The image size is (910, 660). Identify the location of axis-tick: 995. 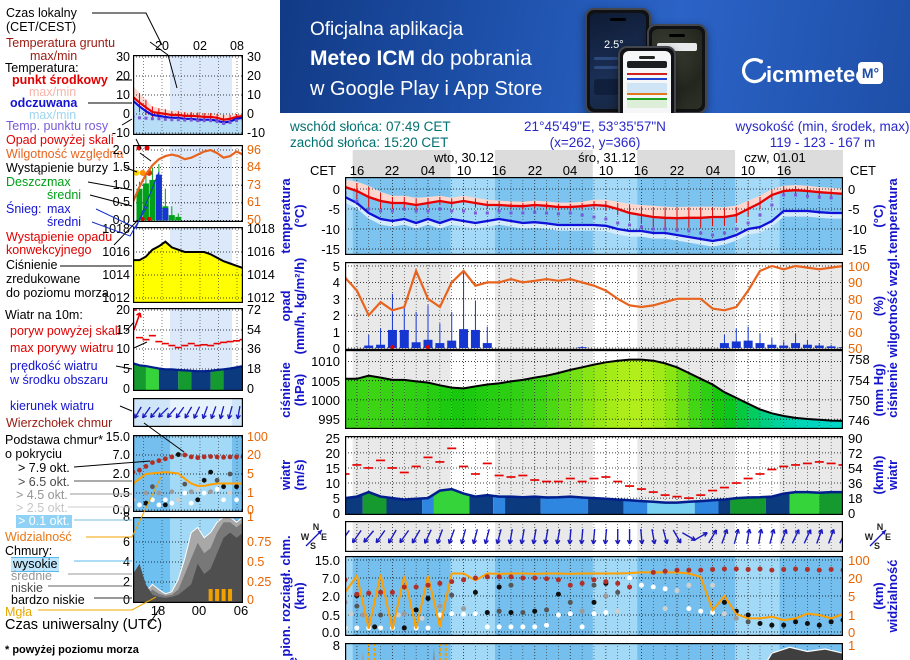
(329, 419).